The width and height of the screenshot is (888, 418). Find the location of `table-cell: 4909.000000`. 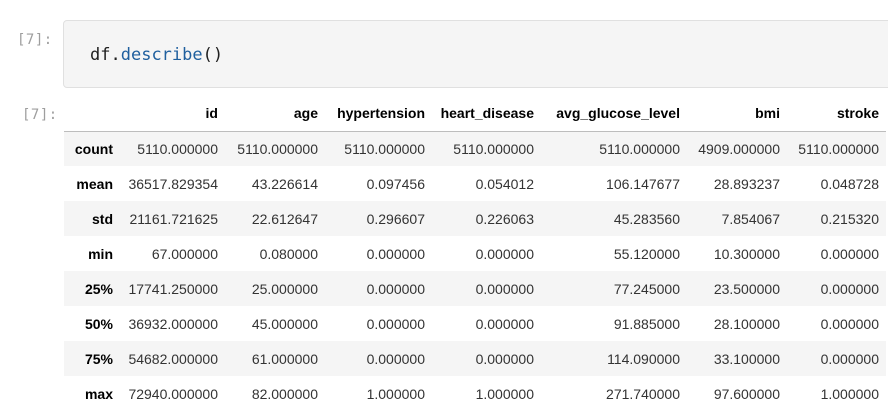

table-cell: 4909.000000 is located at coordinates (739, 148).